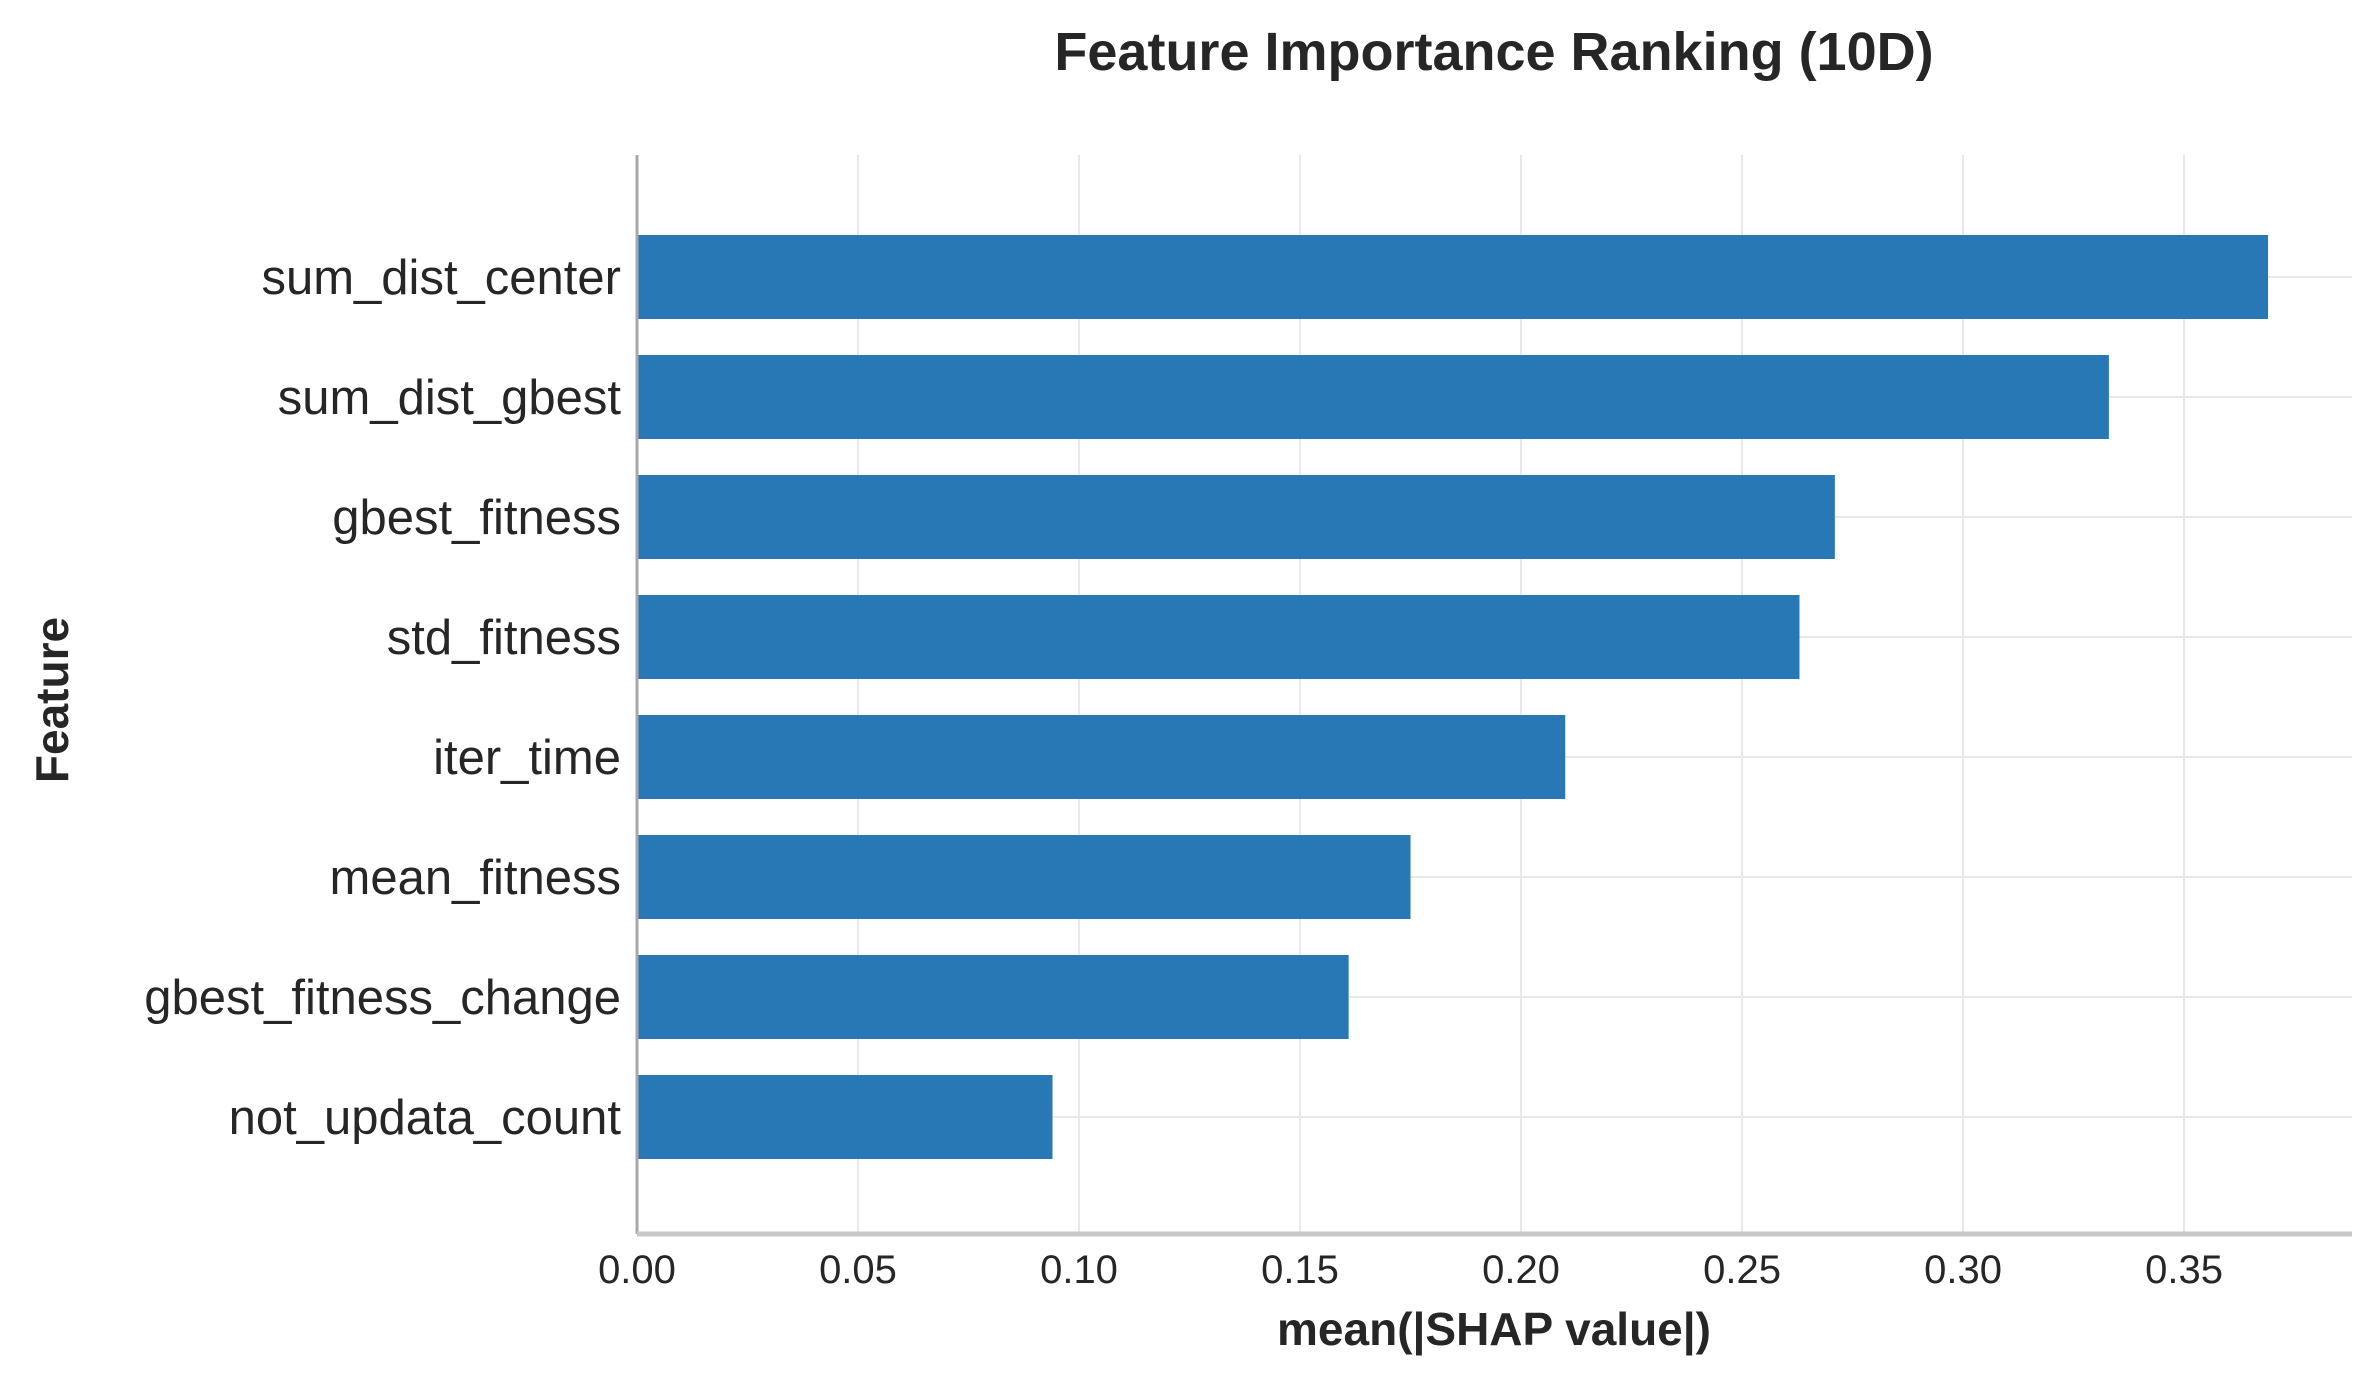  Describe the element at coordinates (527, 758) in the screenshot. I see `y-tick-label: iter_time` at that location.